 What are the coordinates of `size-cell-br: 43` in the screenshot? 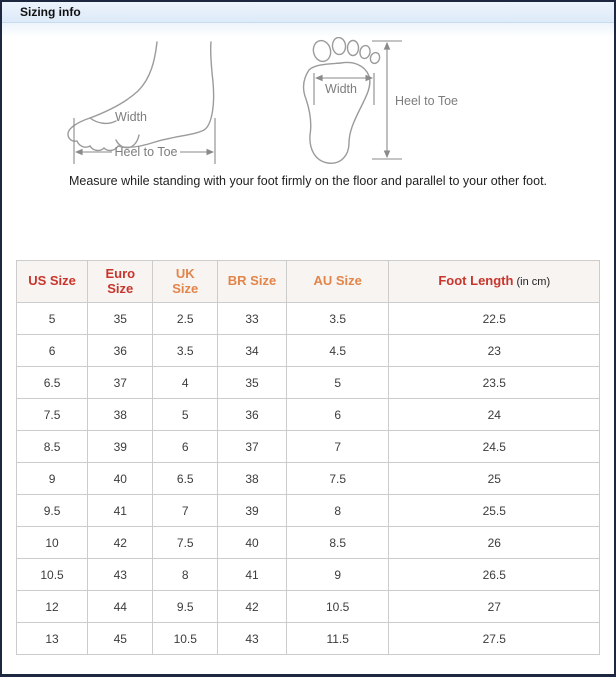 It's located at (252, 638).